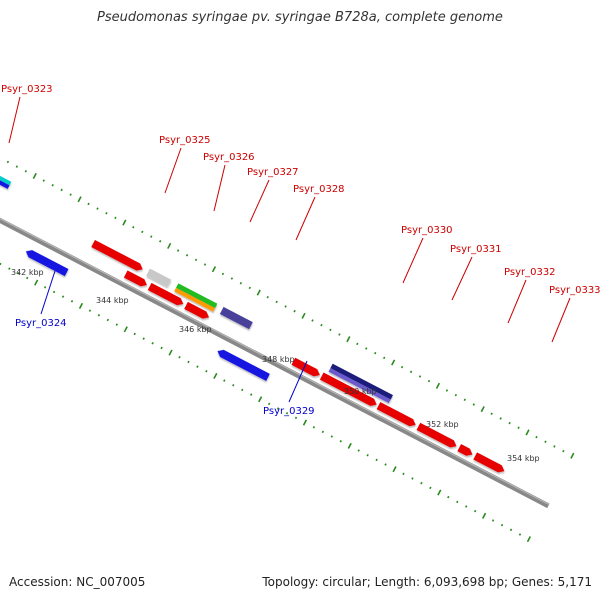 Image resolution: width=600 pixels, height=600 pixels. I want to click on gene-label: Psyr_0323, so click(27, 89).